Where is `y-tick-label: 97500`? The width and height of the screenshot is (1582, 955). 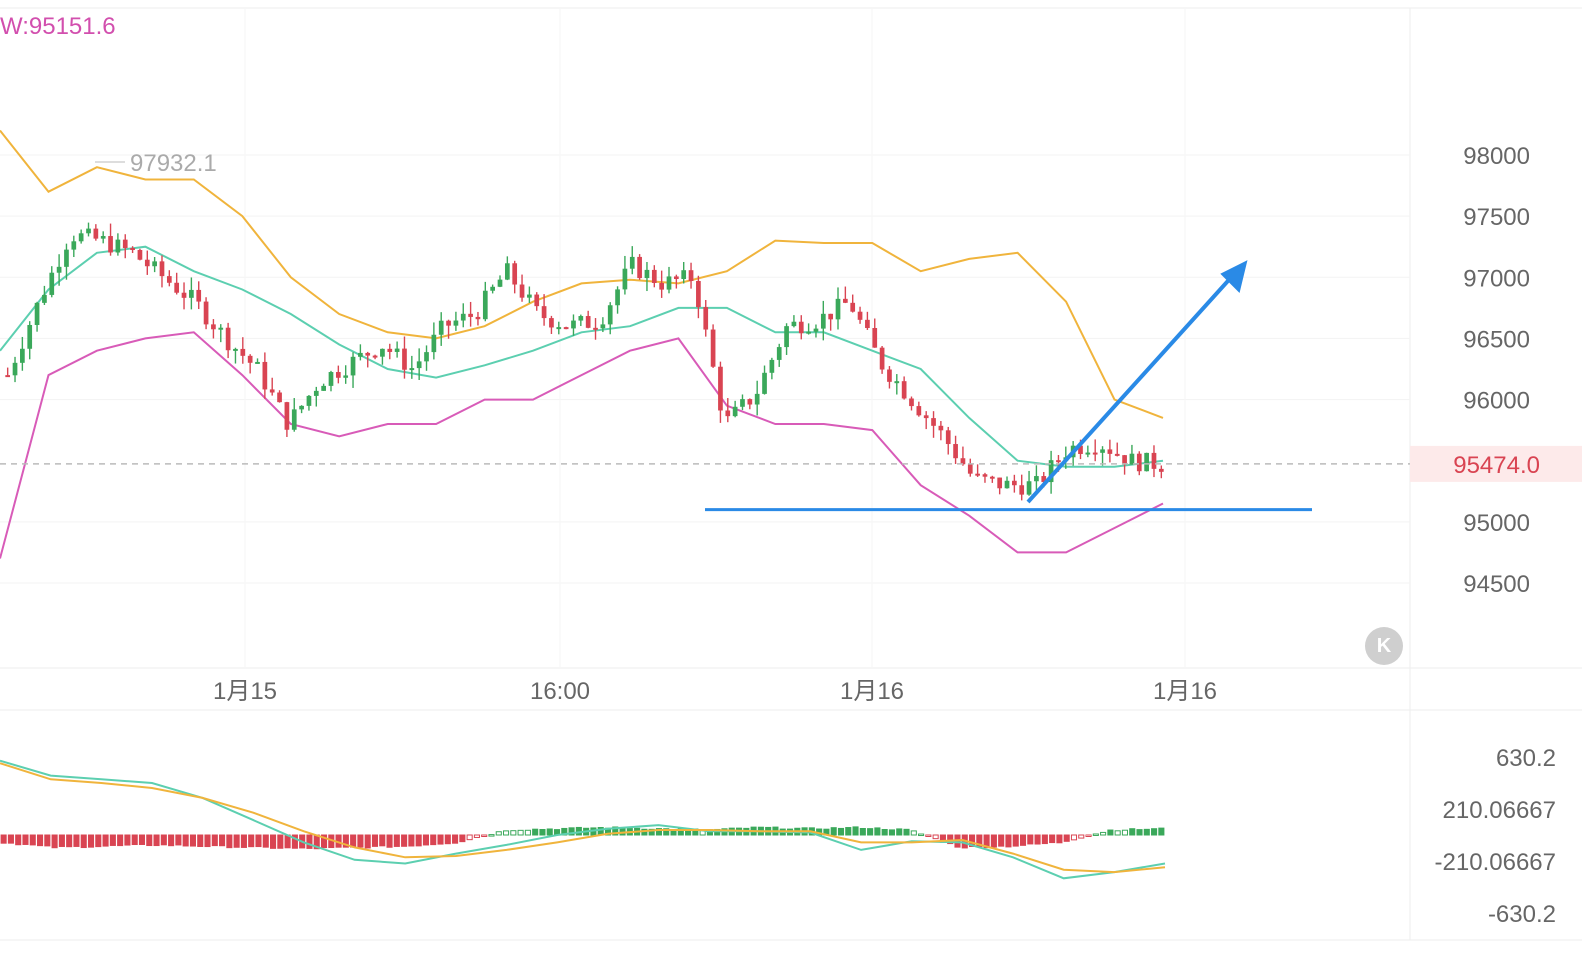 y-tick-label: 97500 is located at coordinates (1496, 217).